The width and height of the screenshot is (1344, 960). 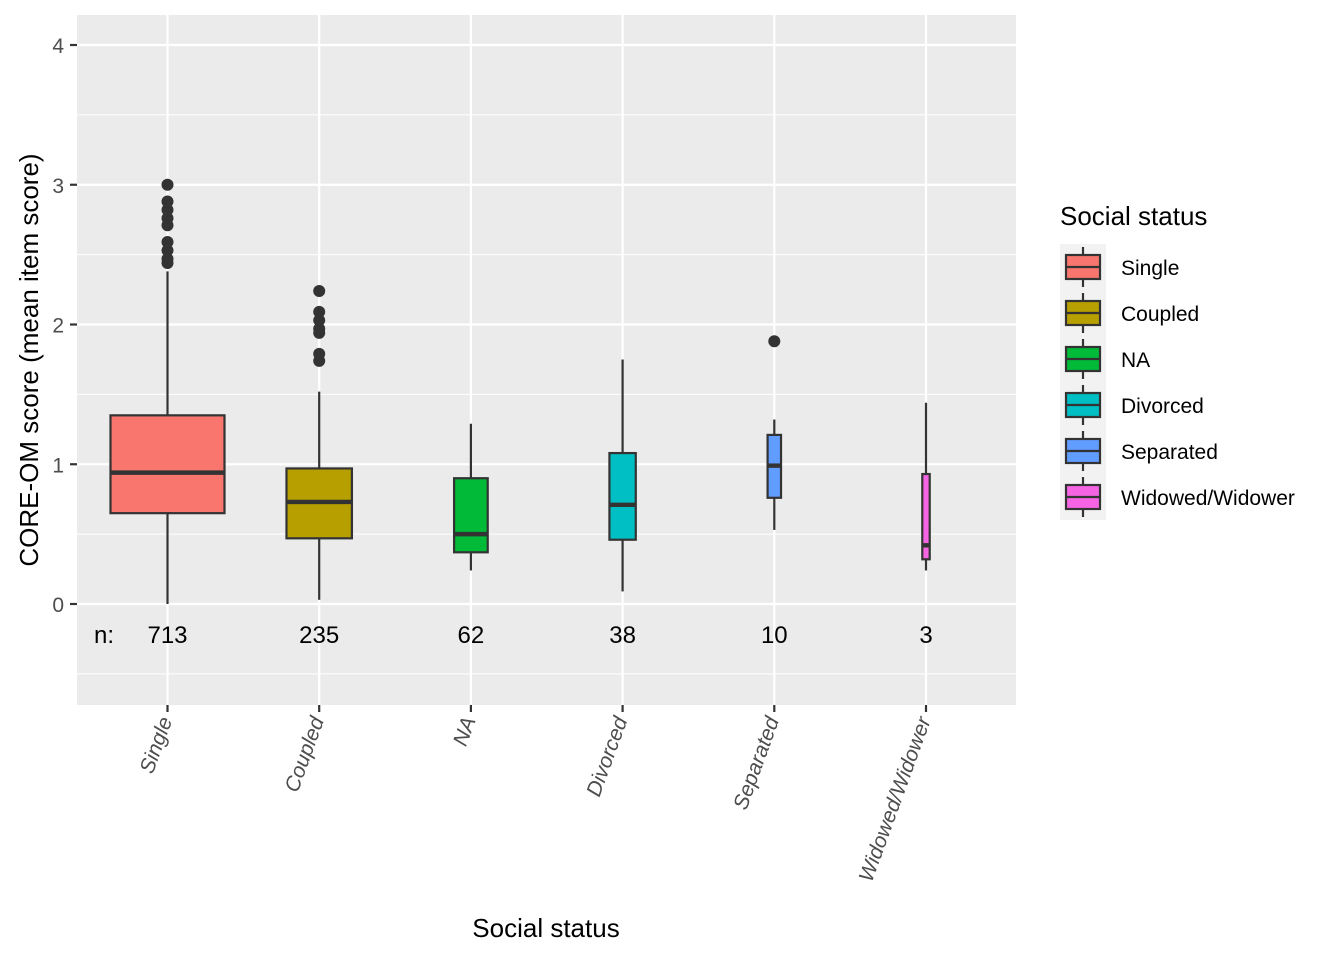 I want to click on y-tick-label: 3, so click(x=58, y=186).